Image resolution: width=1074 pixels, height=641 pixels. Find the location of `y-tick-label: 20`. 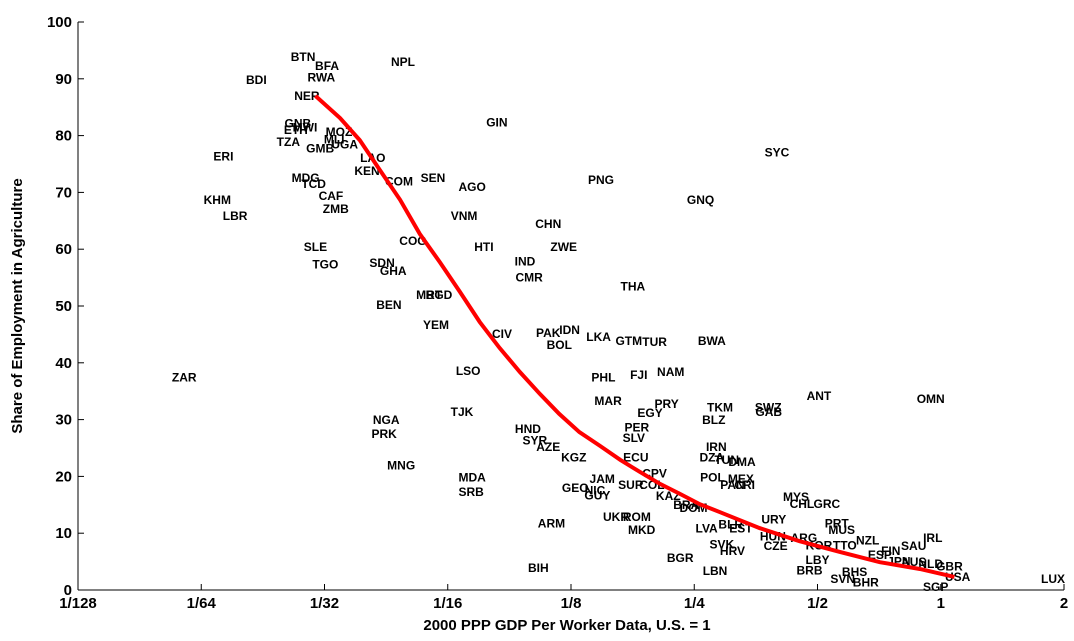

y-tick-label: 20 is located at coordinates (63, 476).